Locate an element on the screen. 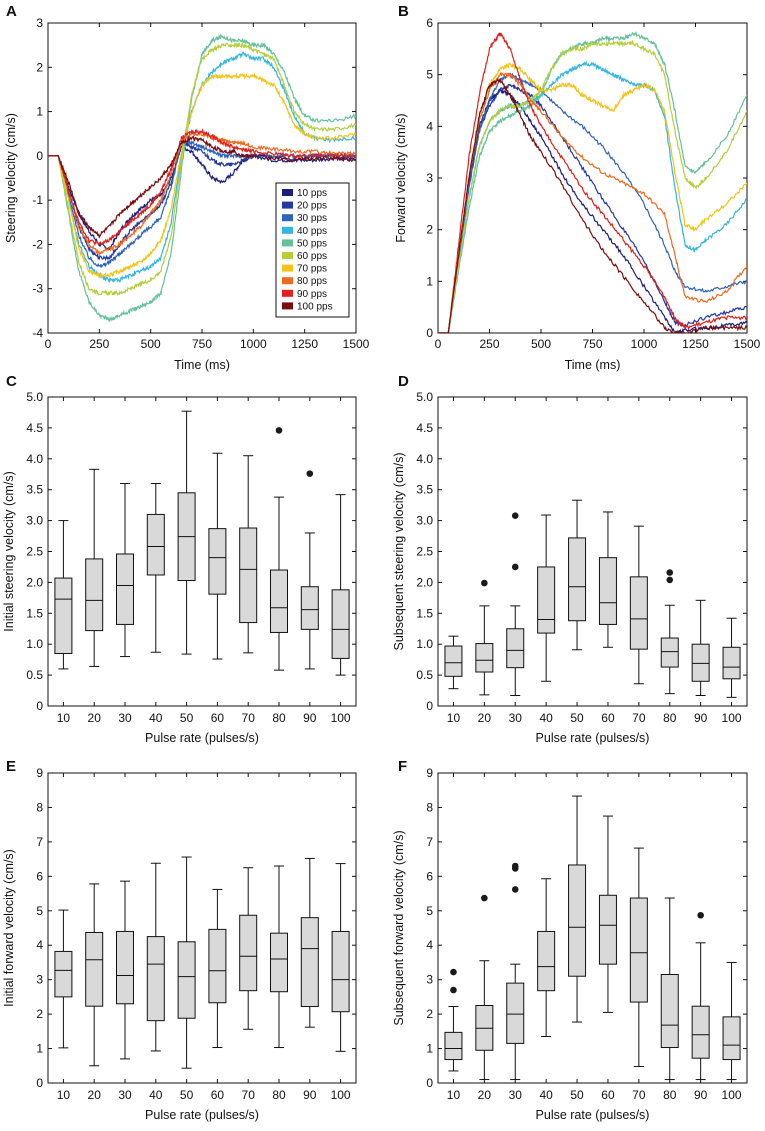 The width and height of the screenshot is (765, 1131). y-tick-label: 4.5 is located at coordinates (34, 428).